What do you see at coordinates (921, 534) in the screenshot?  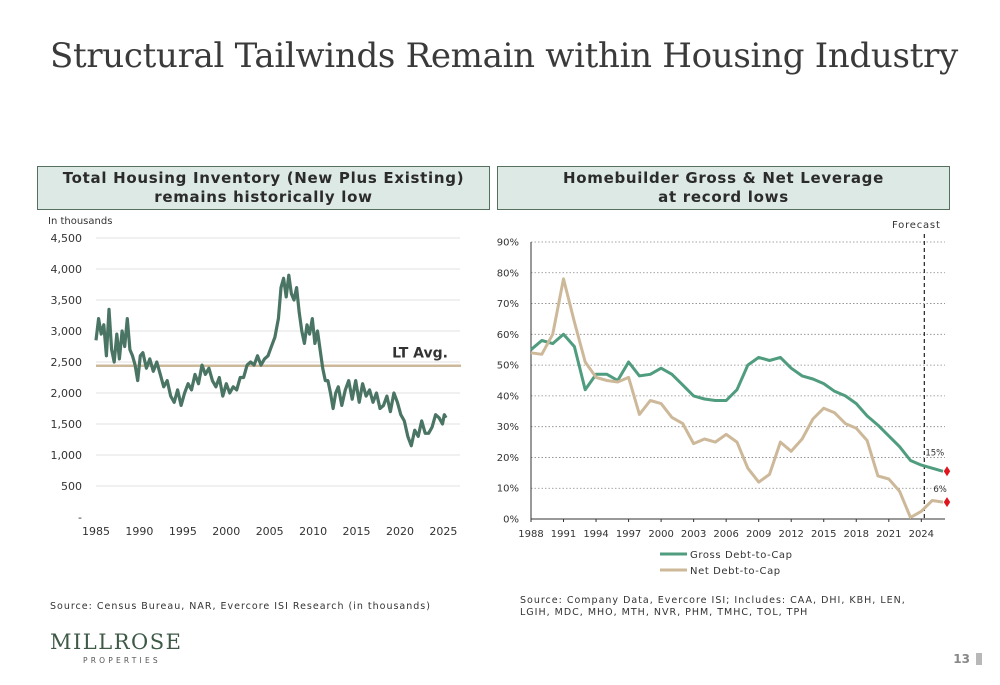 I see `leverage-x-tick-label: 2024` at bounding box center [921, 534].